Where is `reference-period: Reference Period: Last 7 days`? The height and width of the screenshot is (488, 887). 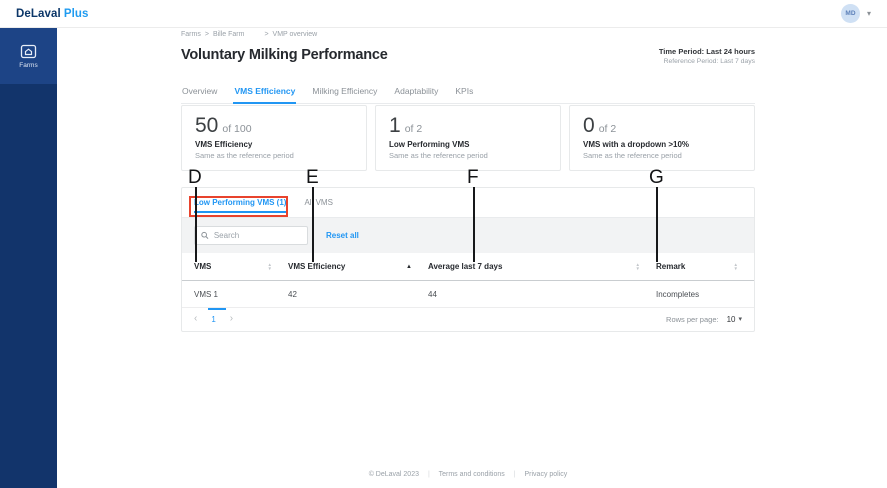
reference-period: Reference Period: Last 7 days is located at coordinates (709, 61).